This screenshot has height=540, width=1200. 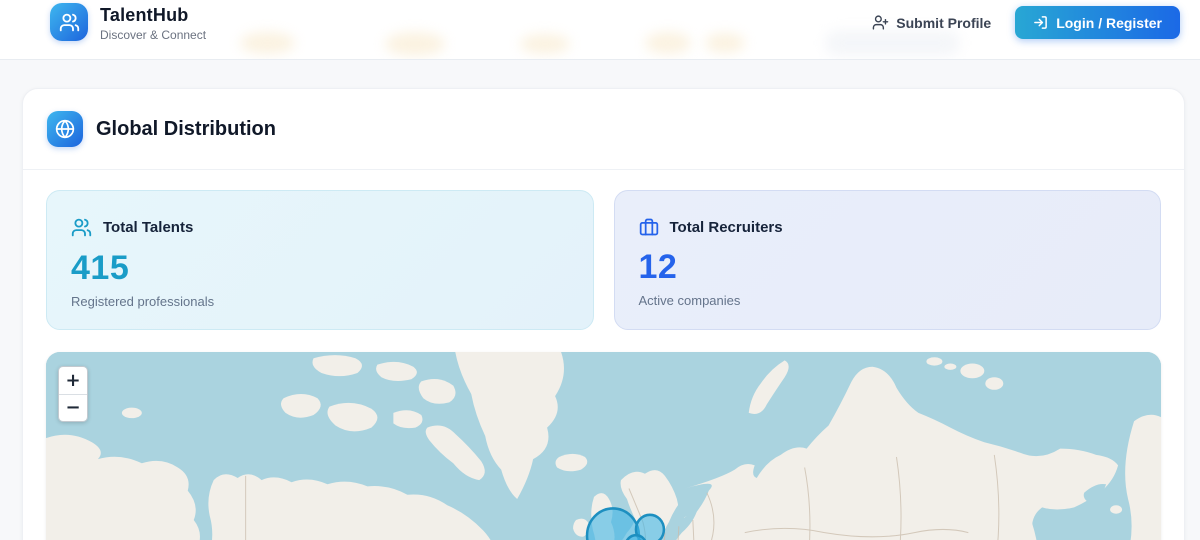 I want to click on recruiters-label: Total Recruiters, so click(x=726, y=227).